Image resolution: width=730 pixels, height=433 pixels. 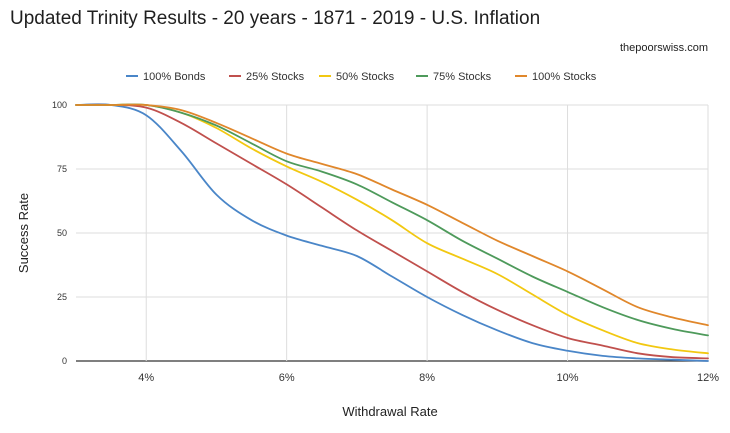 What do you see at coordinates (564, 77) in the screenshot?
I see `legend-label: 100% Stocks` at bounding box center [564, 77].